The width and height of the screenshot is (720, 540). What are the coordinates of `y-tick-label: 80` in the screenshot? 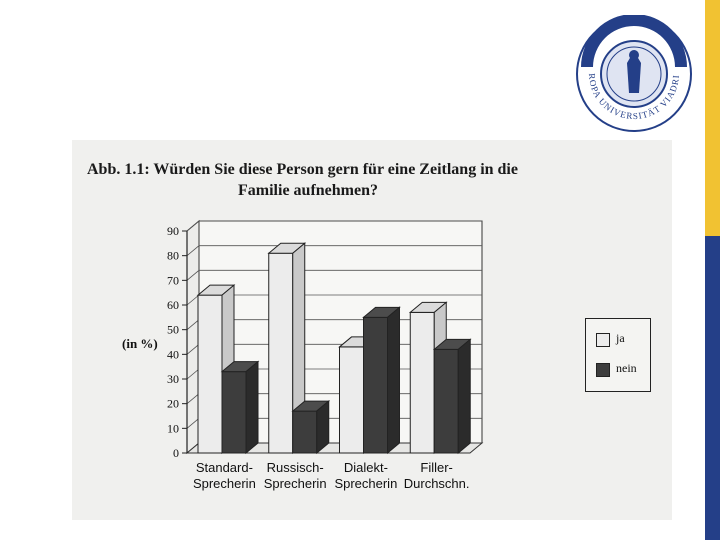 It's located at (173, 256).